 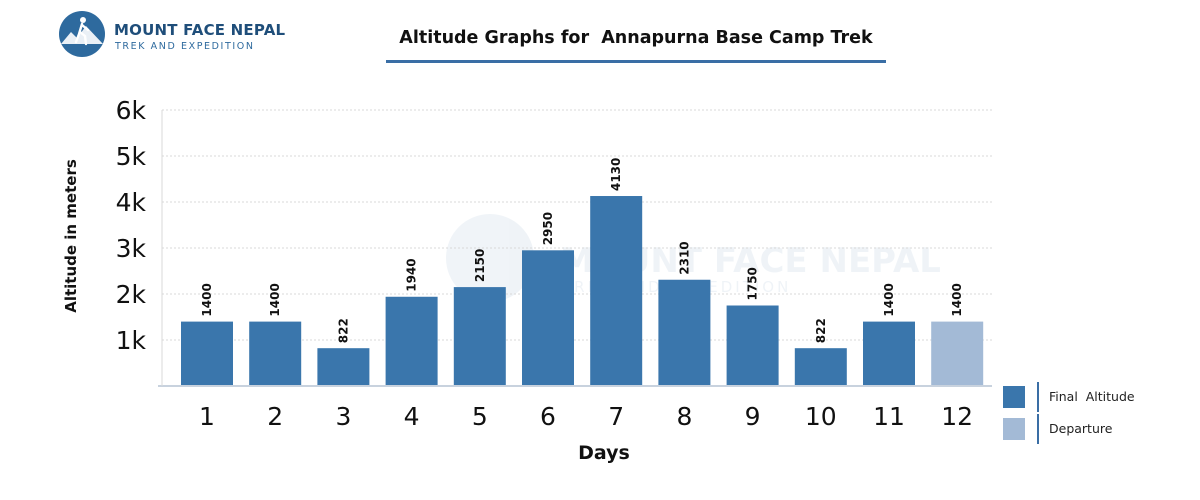 What do you see at coordinates (586, 416) in the screenshot?
I see `x-axis-ticks: 1 2 3 4 5 6 7 8 9 10 11 12` at bounding box center [586, 416].